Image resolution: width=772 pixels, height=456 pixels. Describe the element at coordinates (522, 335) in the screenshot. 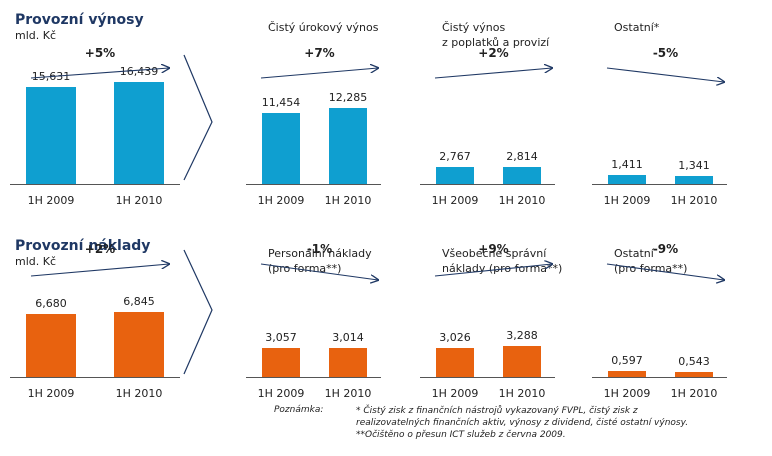

I see `value-label: 3,288` at that location.